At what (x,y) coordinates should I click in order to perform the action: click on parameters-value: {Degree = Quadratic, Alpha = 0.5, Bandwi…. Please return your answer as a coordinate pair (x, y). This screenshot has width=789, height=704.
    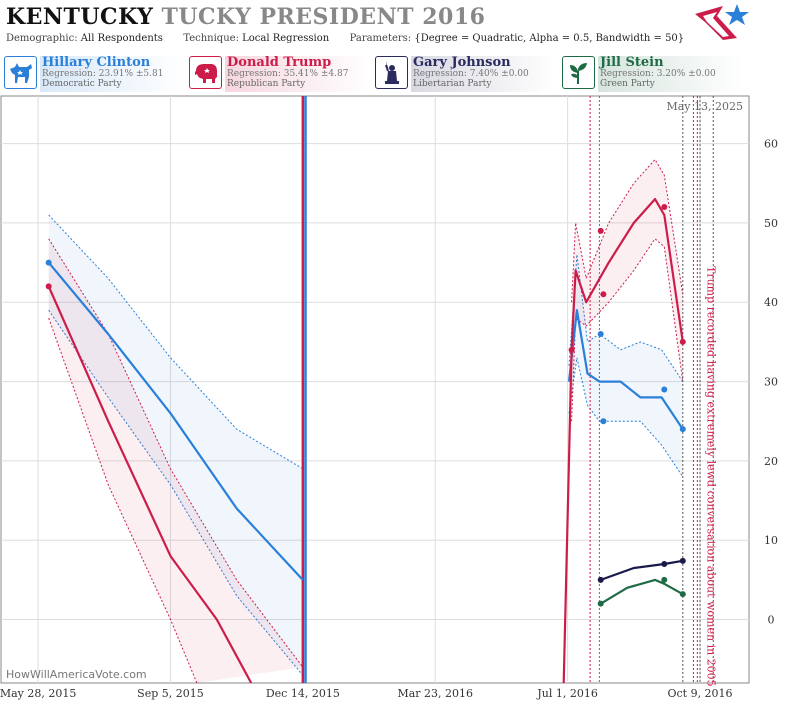
    Looking at the image, I should click on (549, 38).